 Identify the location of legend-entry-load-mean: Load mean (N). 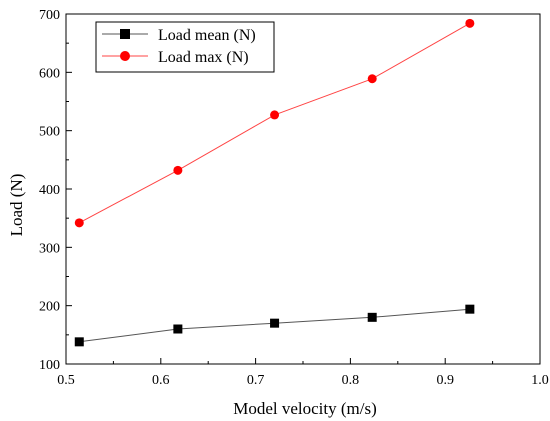
(179, 35).